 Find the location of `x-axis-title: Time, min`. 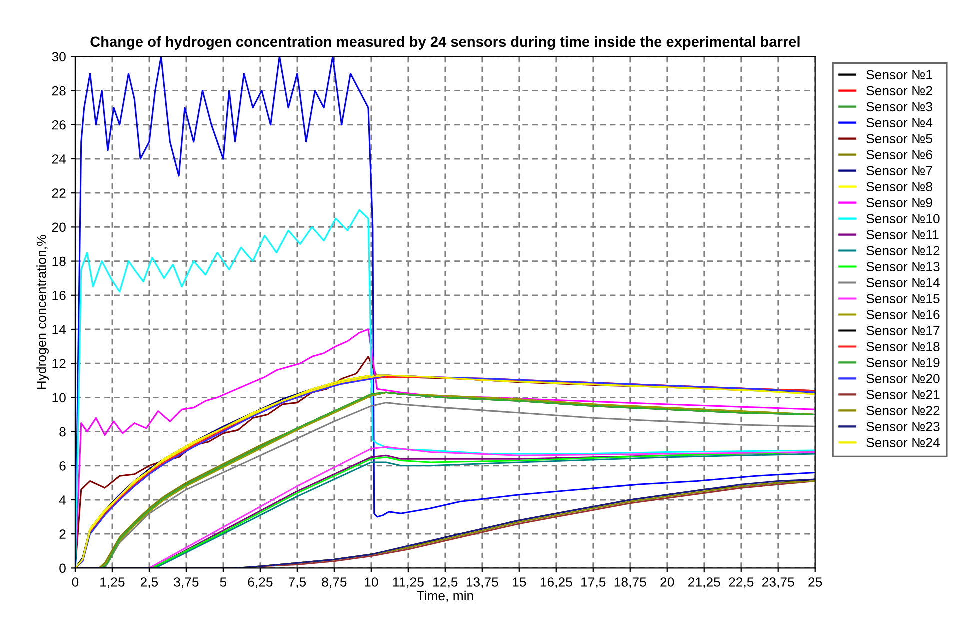

x-axis-title: Time, min is located at coordinates (445, 596).